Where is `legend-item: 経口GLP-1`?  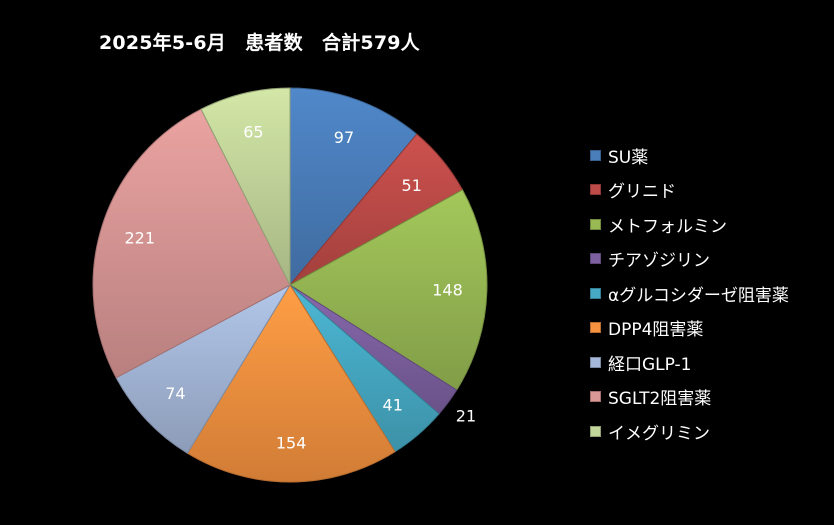
legend-item: 経口GLP-1 is located at coordinates (689, 362).